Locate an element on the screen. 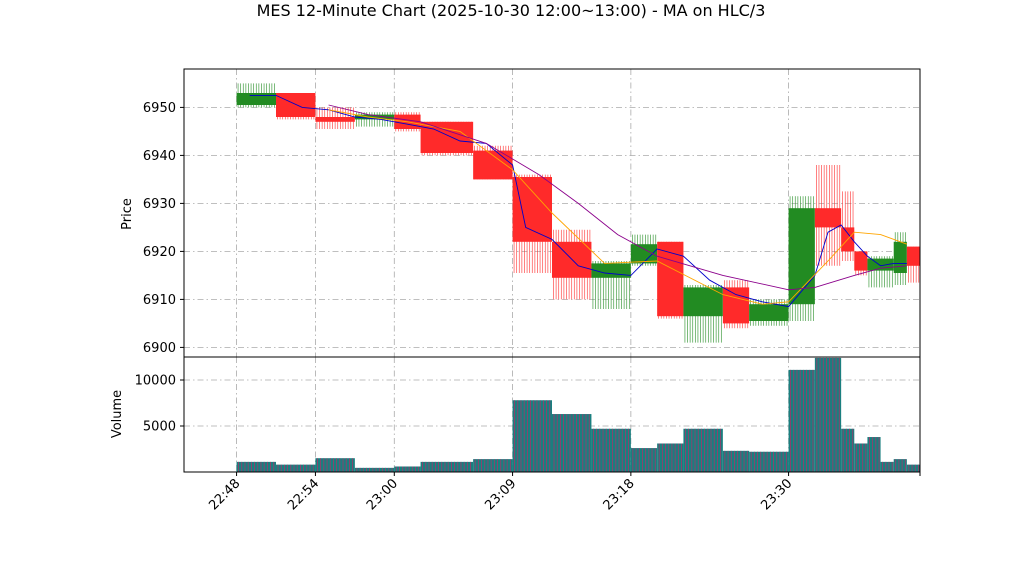  price-tick-label: 6940 is located at coordinates (159, 156).